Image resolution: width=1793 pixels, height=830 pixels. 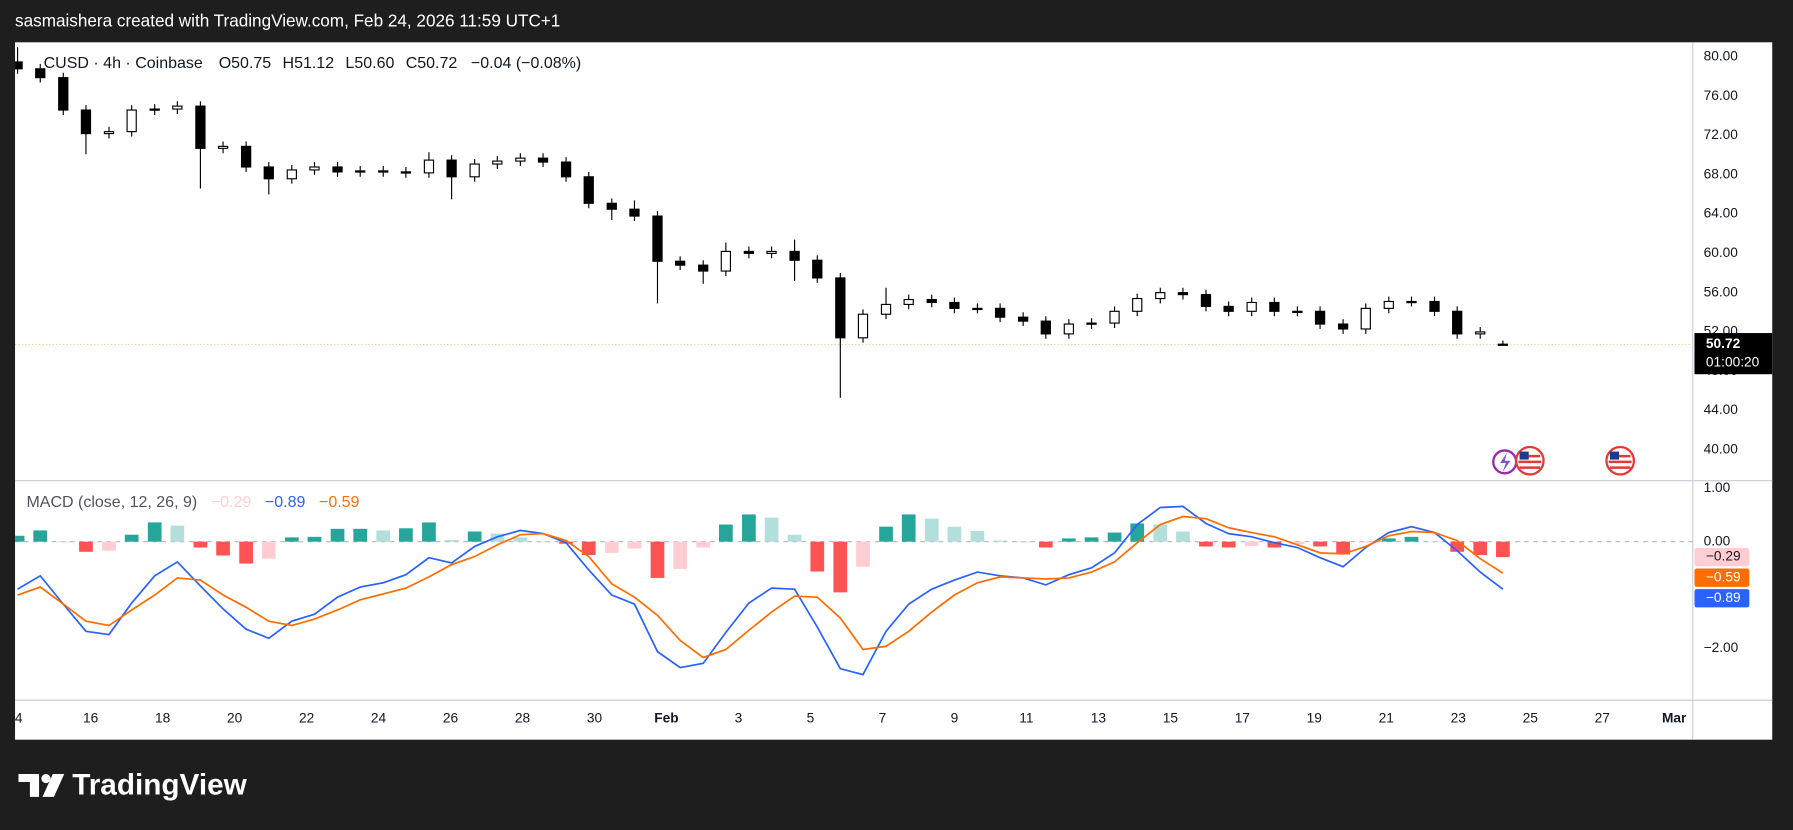 I want to click on x-tick-label: 15, so click(x=1171, y=718).